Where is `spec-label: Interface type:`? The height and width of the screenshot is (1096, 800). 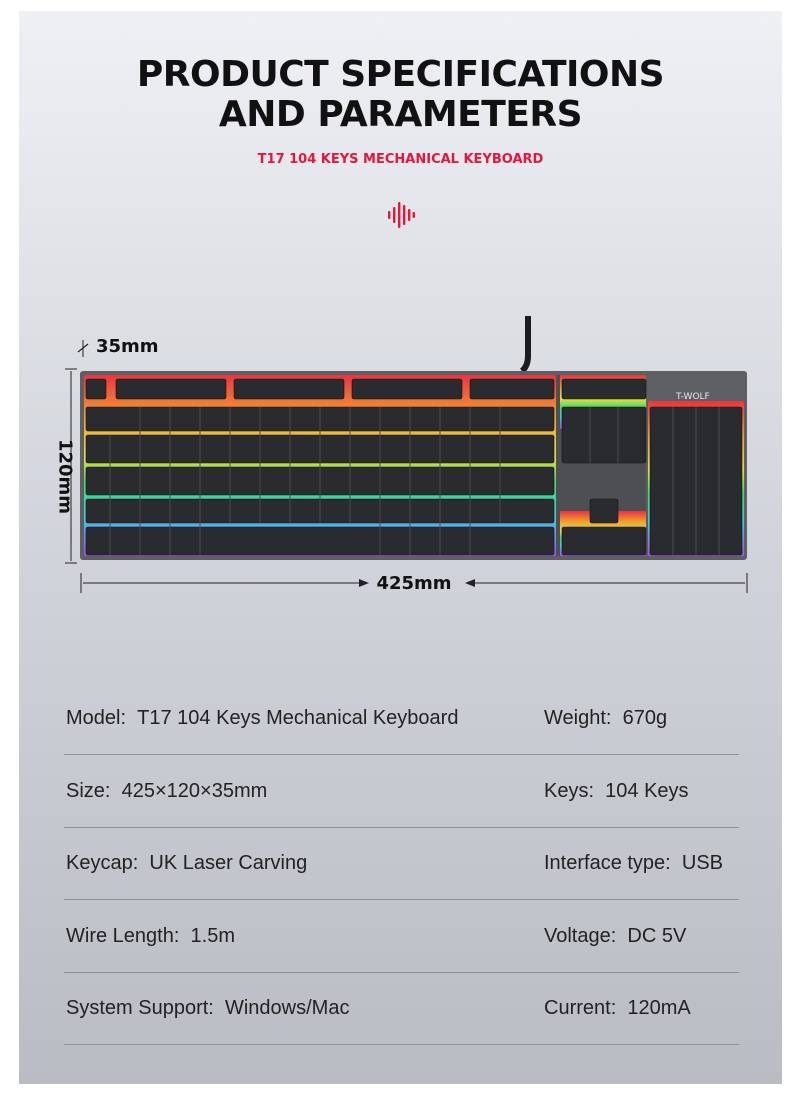 spec-label: Interface type: is located at coordinates (607, 863).